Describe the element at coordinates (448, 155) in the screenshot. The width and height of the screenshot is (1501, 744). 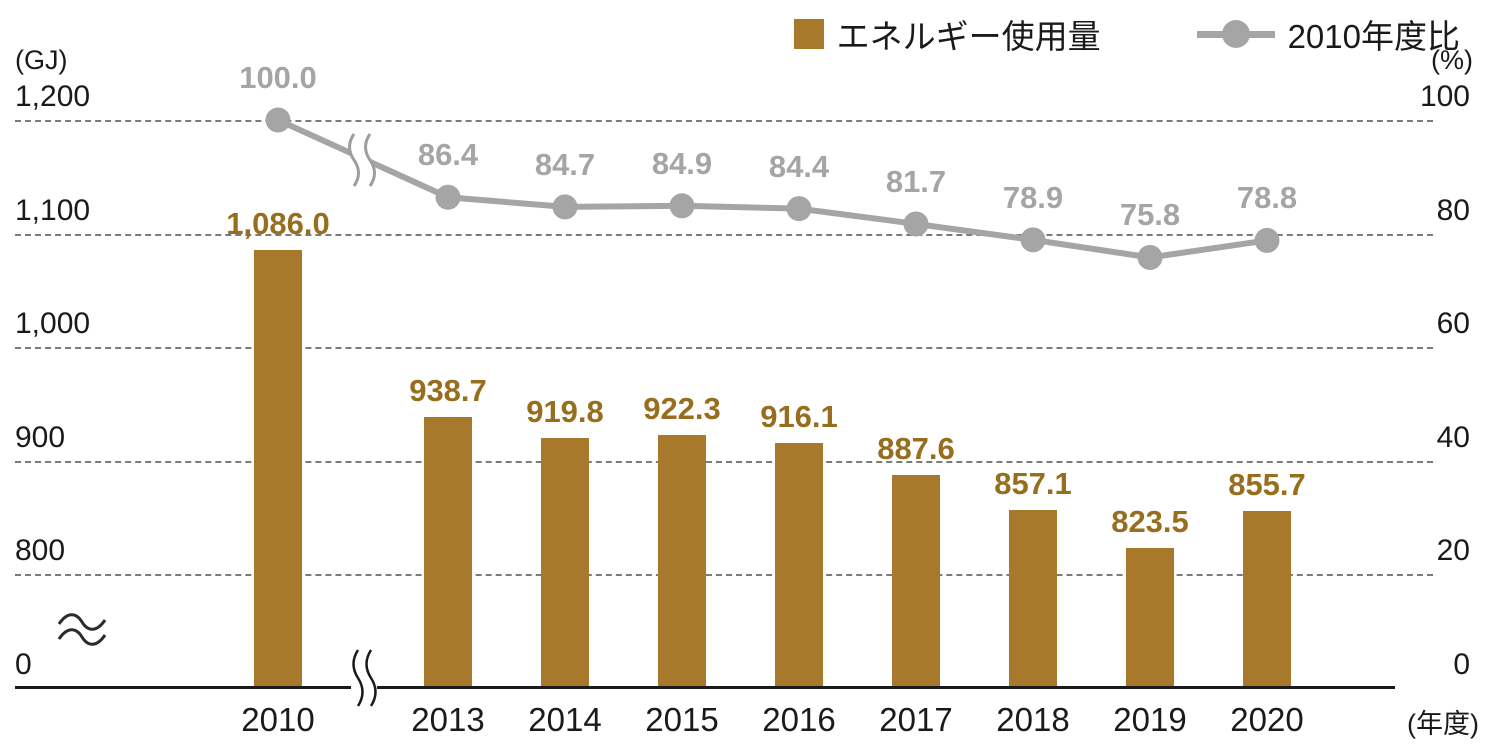
I see `line-value-2013: 86.4` at that location.